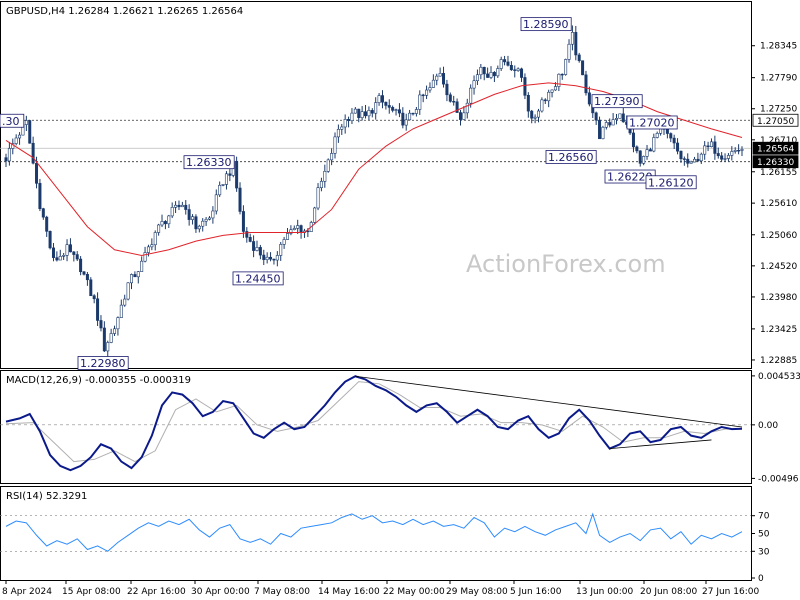 This screenshot has width=800, height=600. I want to click on price-axis-label: 1.25060, so click(778, 236).